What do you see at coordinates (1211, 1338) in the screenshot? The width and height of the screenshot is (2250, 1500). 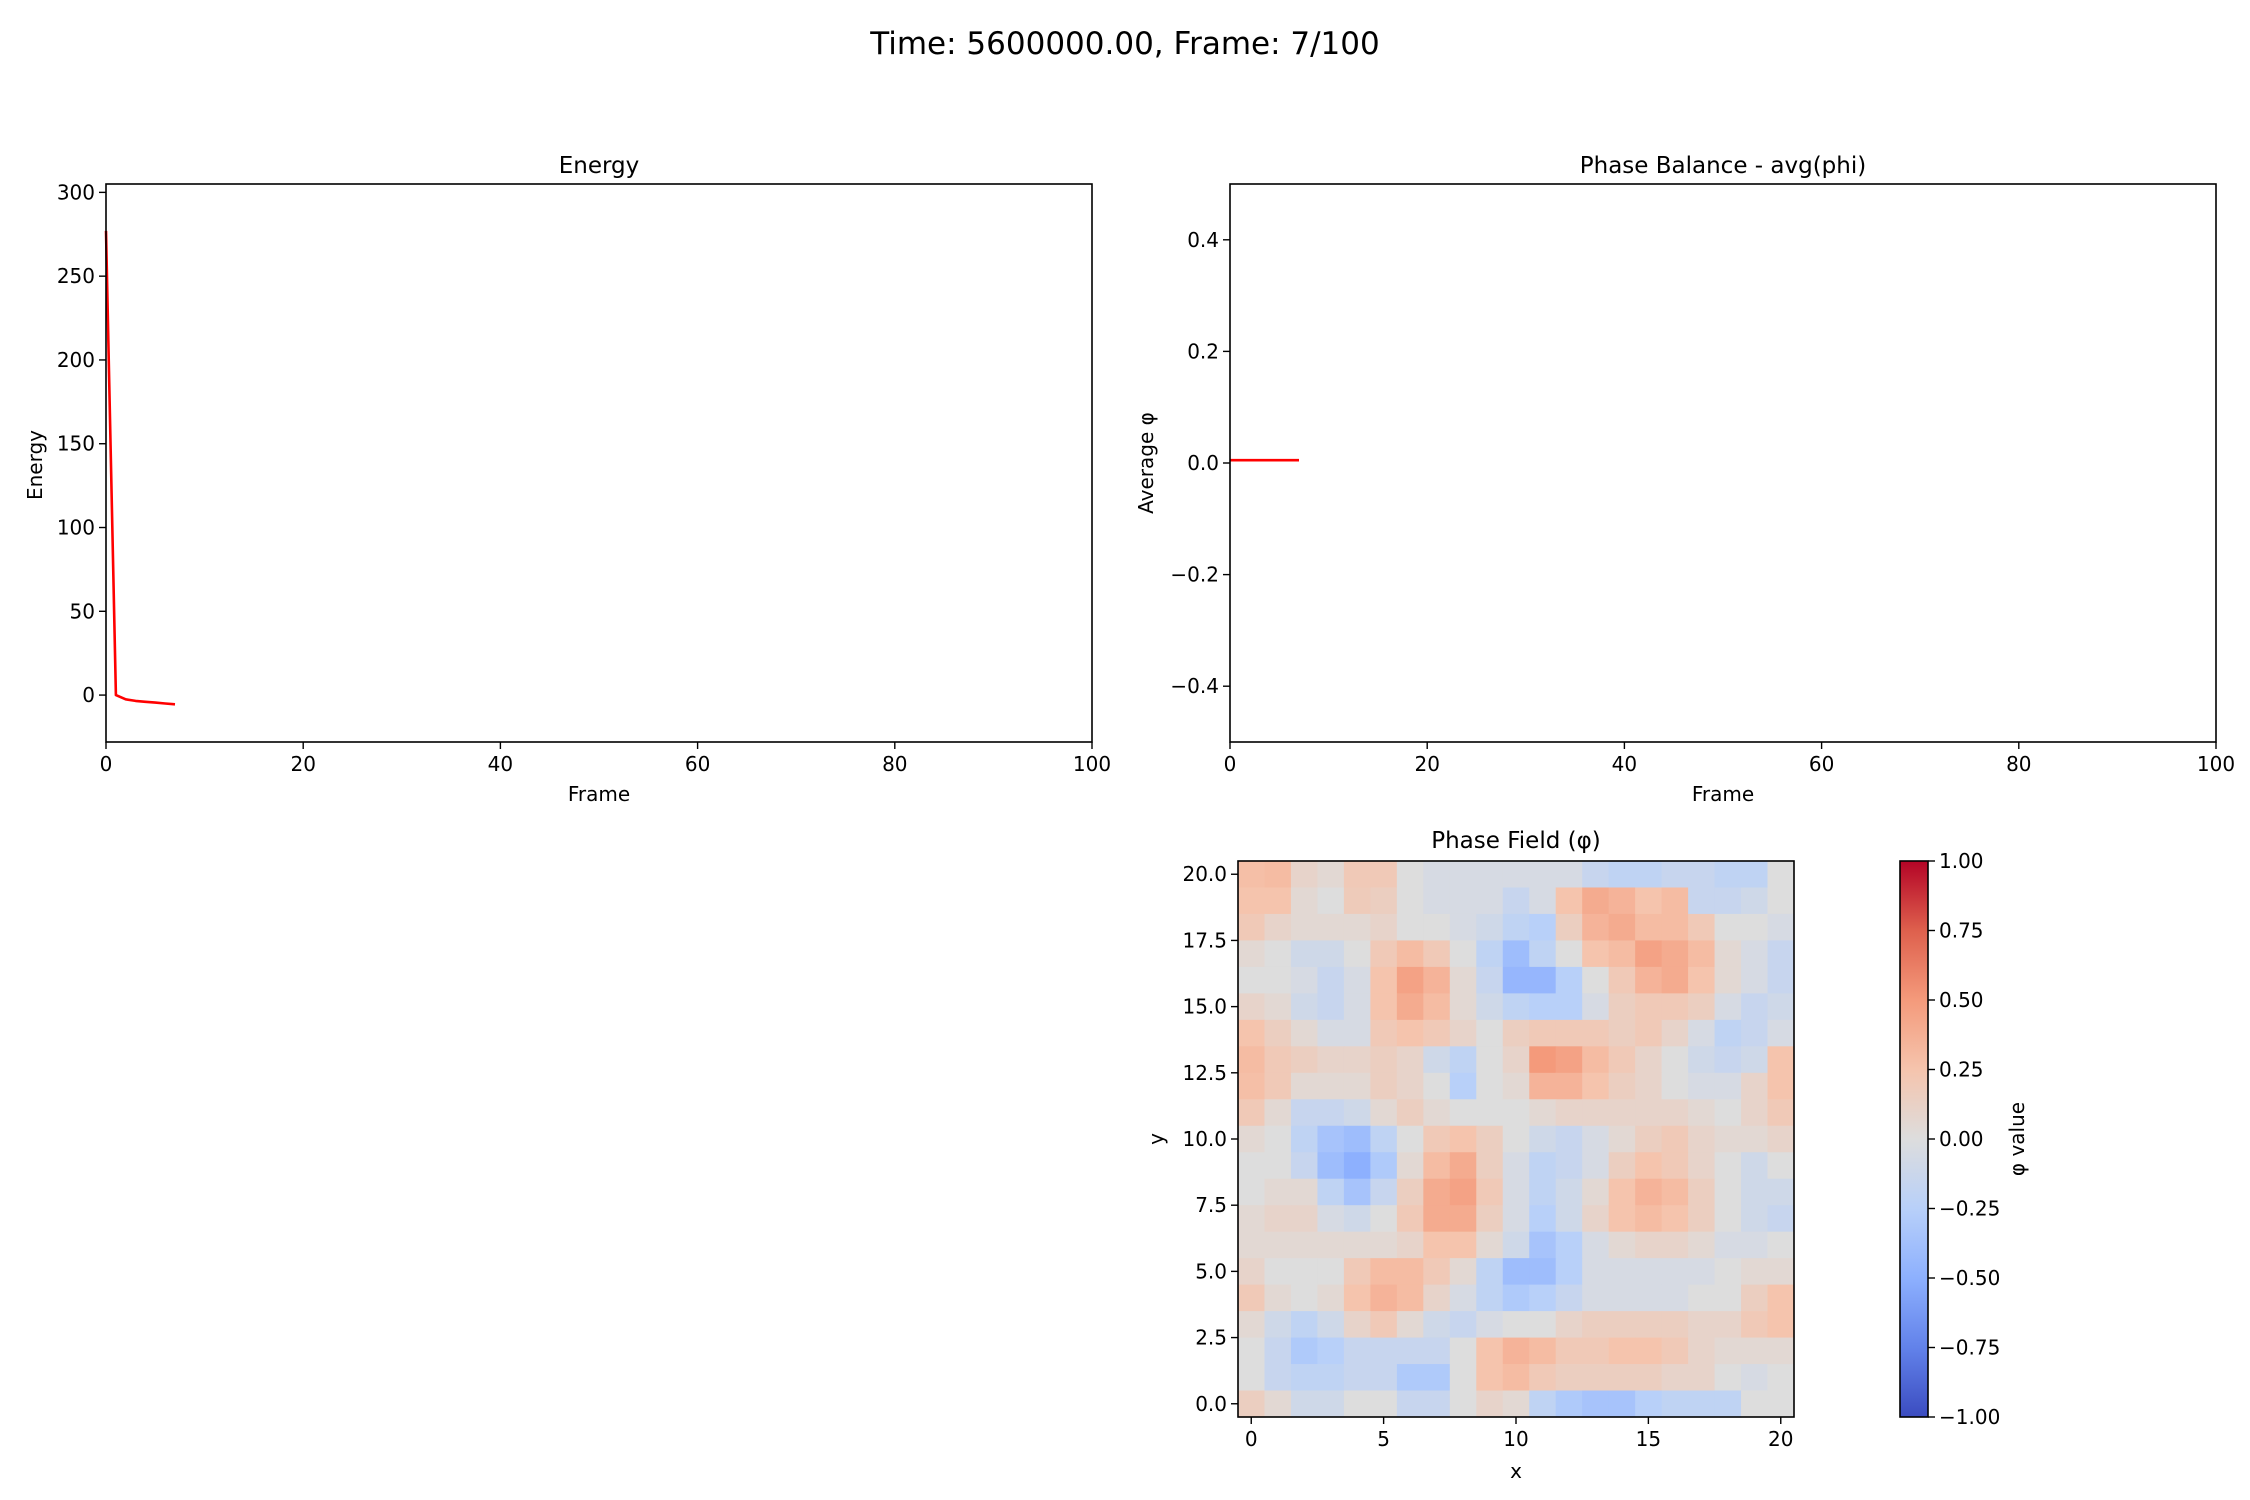 I see `heatmap-ytick-label: 2.5` at bounding box center [1211, 1338].